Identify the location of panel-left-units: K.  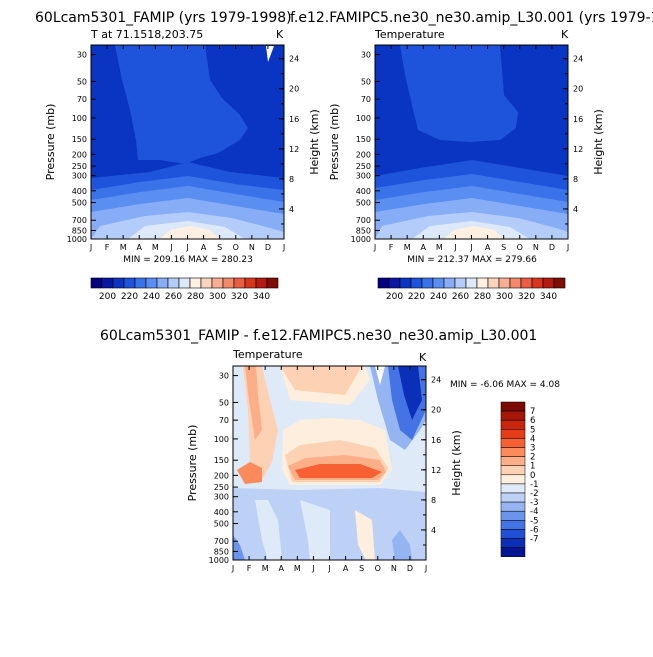
(280, 34).